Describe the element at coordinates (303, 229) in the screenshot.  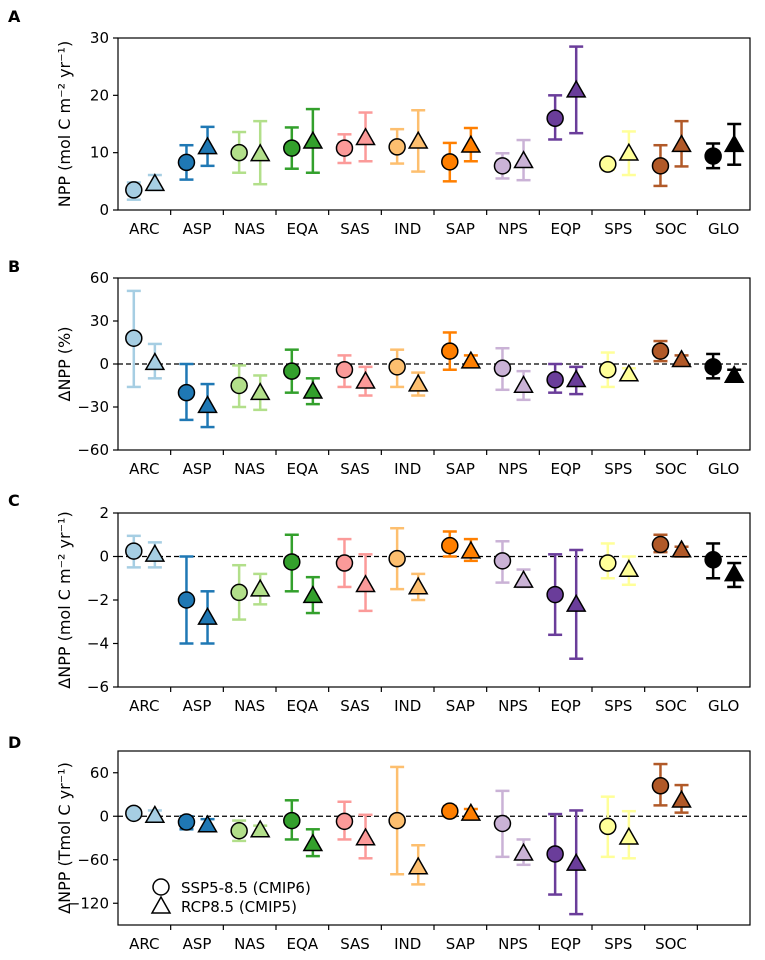
I see `x-tick-label: EQA` at that location.